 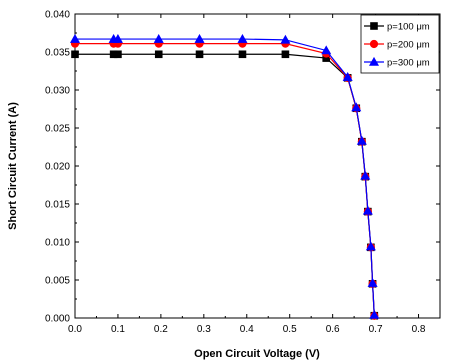 I want to click on x-tick-label: 0.3, so click(x=204, y=329).